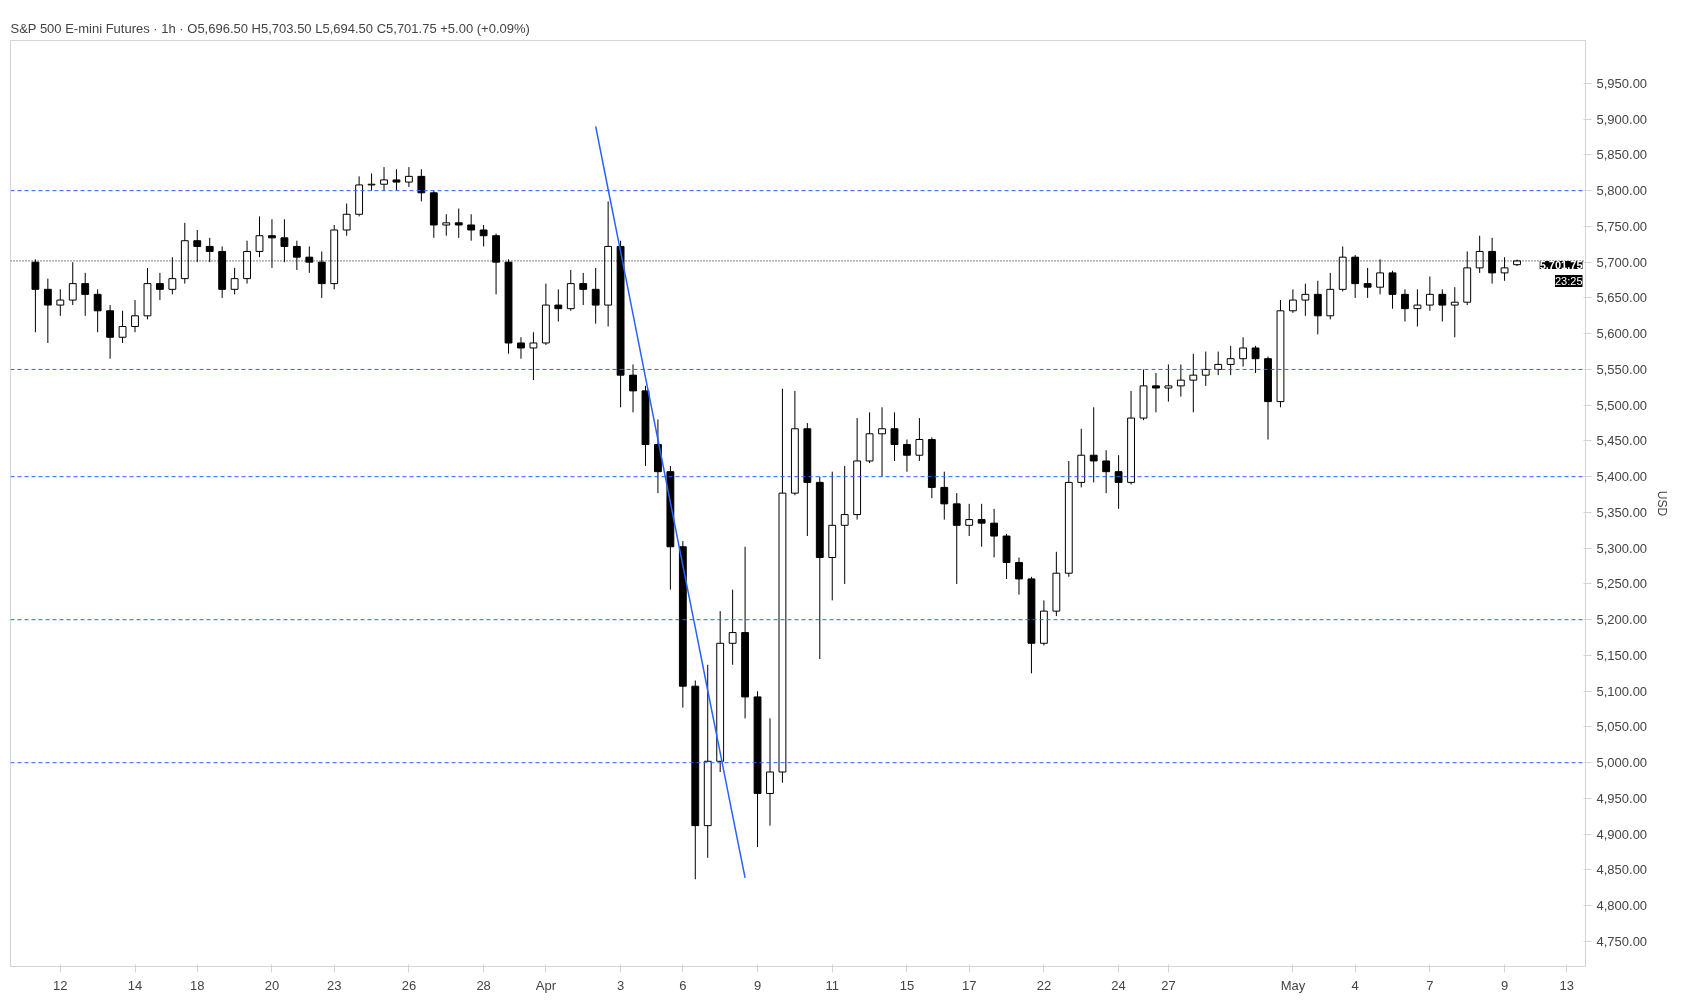 The image size is (1685, 1003). Describe the element at coordinates (135, 985) in the screenshot. I see `x-tick-label: 14` at that location.